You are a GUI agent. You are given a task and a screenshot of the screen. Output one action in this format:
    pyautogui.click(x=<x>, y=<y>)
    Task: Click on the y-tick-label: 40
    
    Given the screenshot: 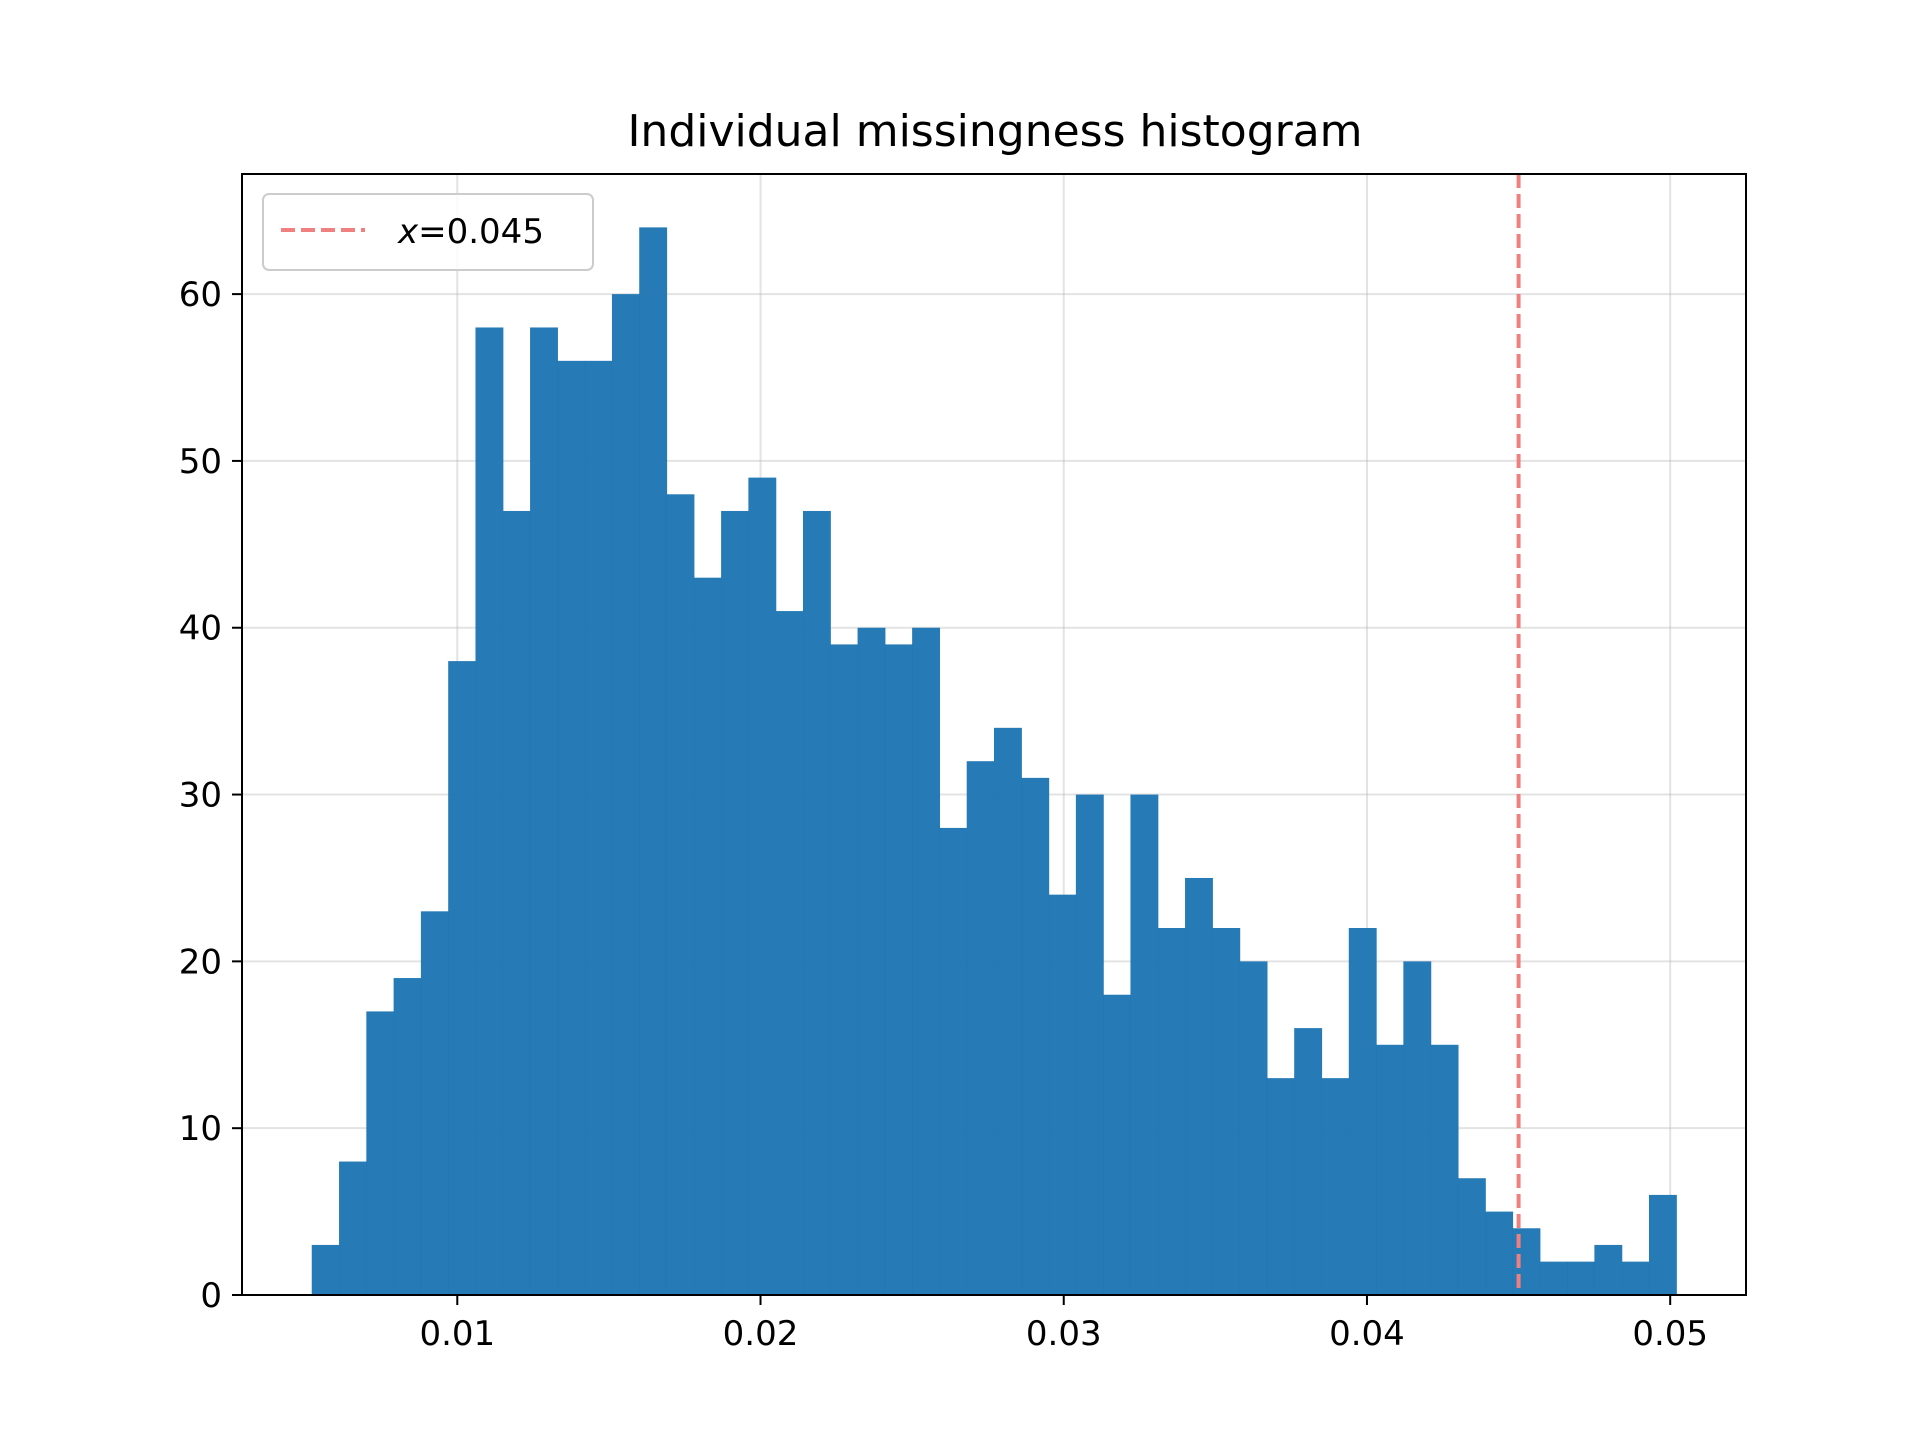 What is the action you would take?
    pyautogui.click(x=200, y=629)
    